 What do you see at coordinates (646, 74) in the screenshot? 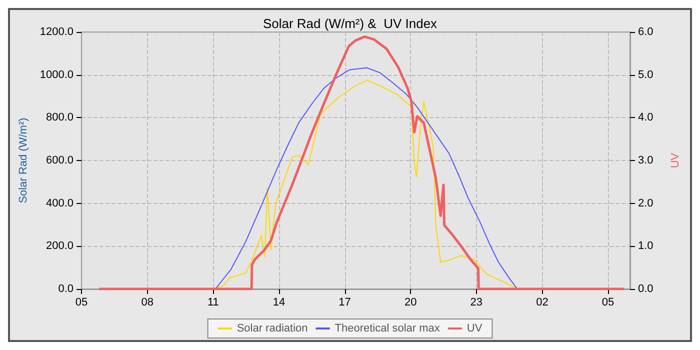
I see `y2-tick-label: 5.0` at bounding box center [646, 74].